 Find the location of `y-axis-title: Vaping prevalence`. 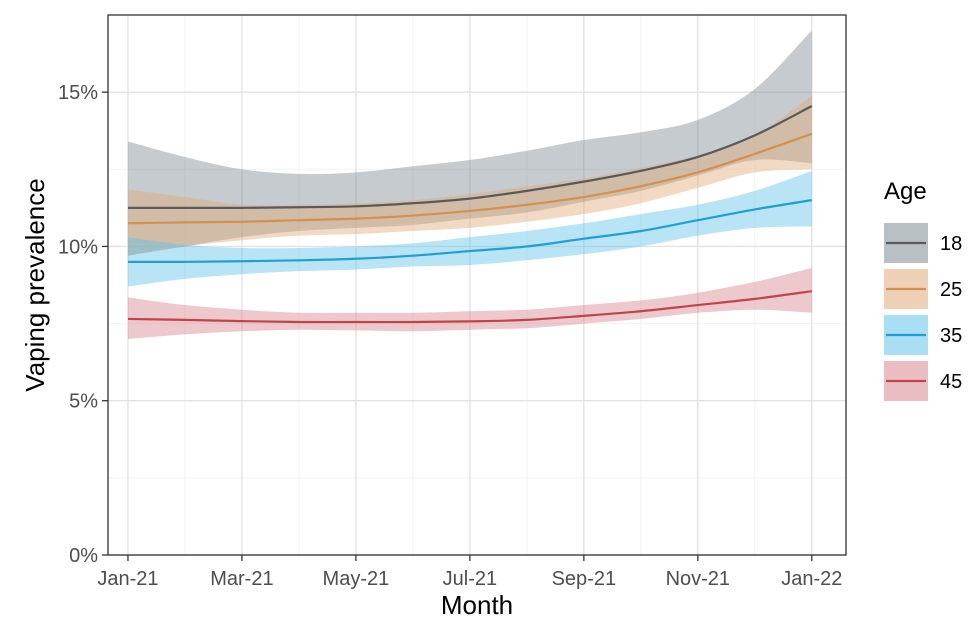

y-axis-title: Vaping prevalence is located at coordinates (35, 284).